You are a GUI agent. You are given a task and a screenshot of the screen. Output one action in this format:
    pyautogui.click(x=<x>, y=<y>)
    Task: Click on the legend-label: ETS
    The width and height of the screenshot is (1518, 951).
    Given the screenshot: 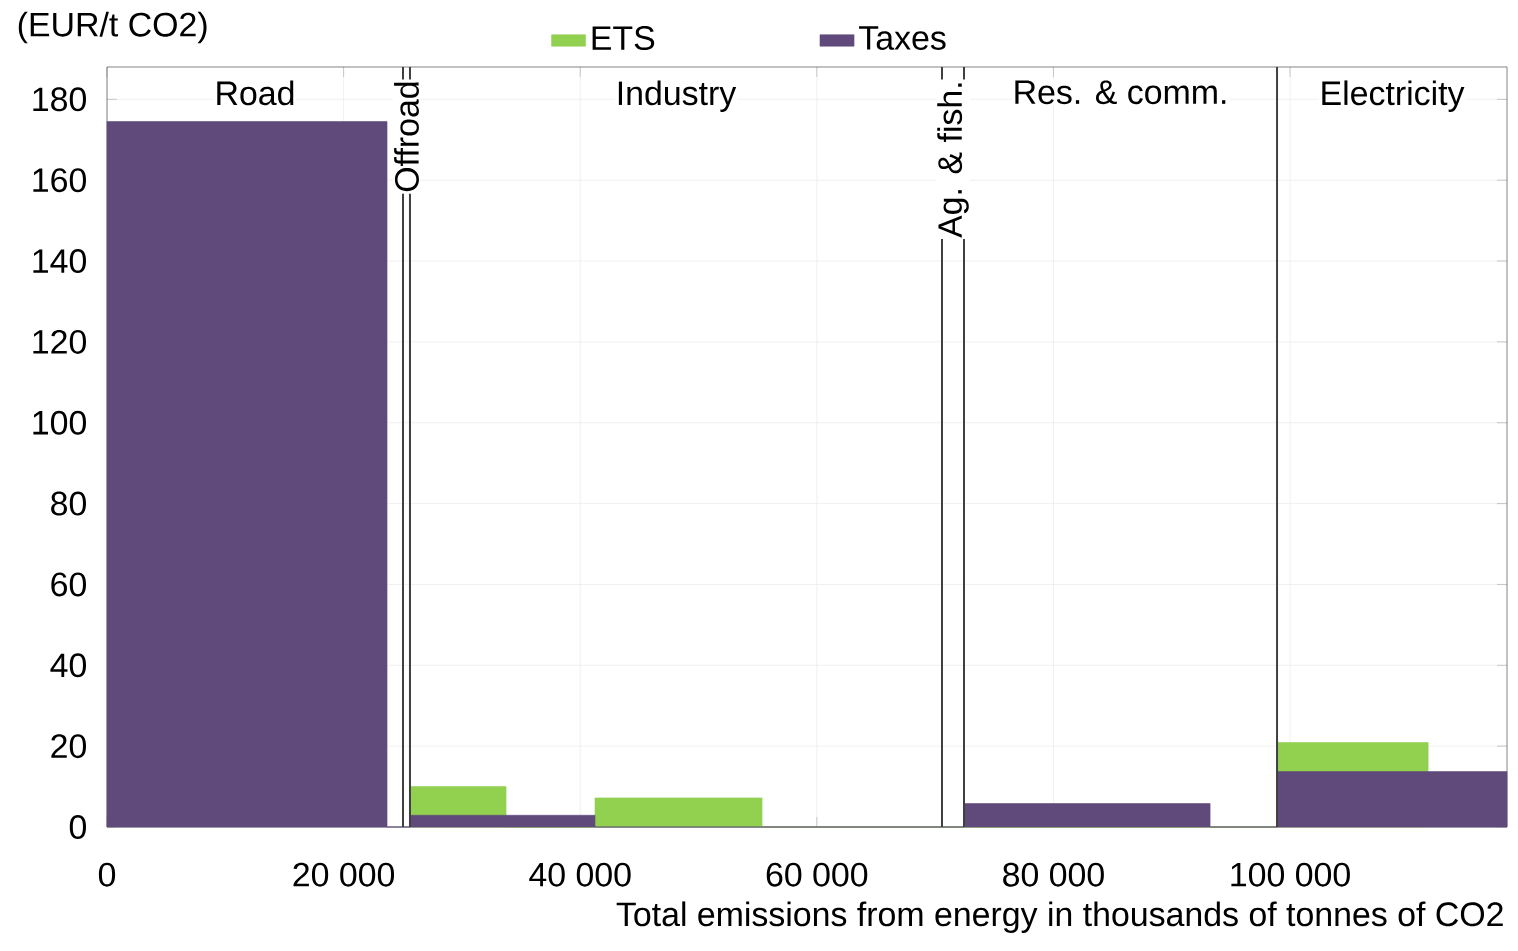 What is the action you would take?
    pyautogui.click(x=623, y=38)
    